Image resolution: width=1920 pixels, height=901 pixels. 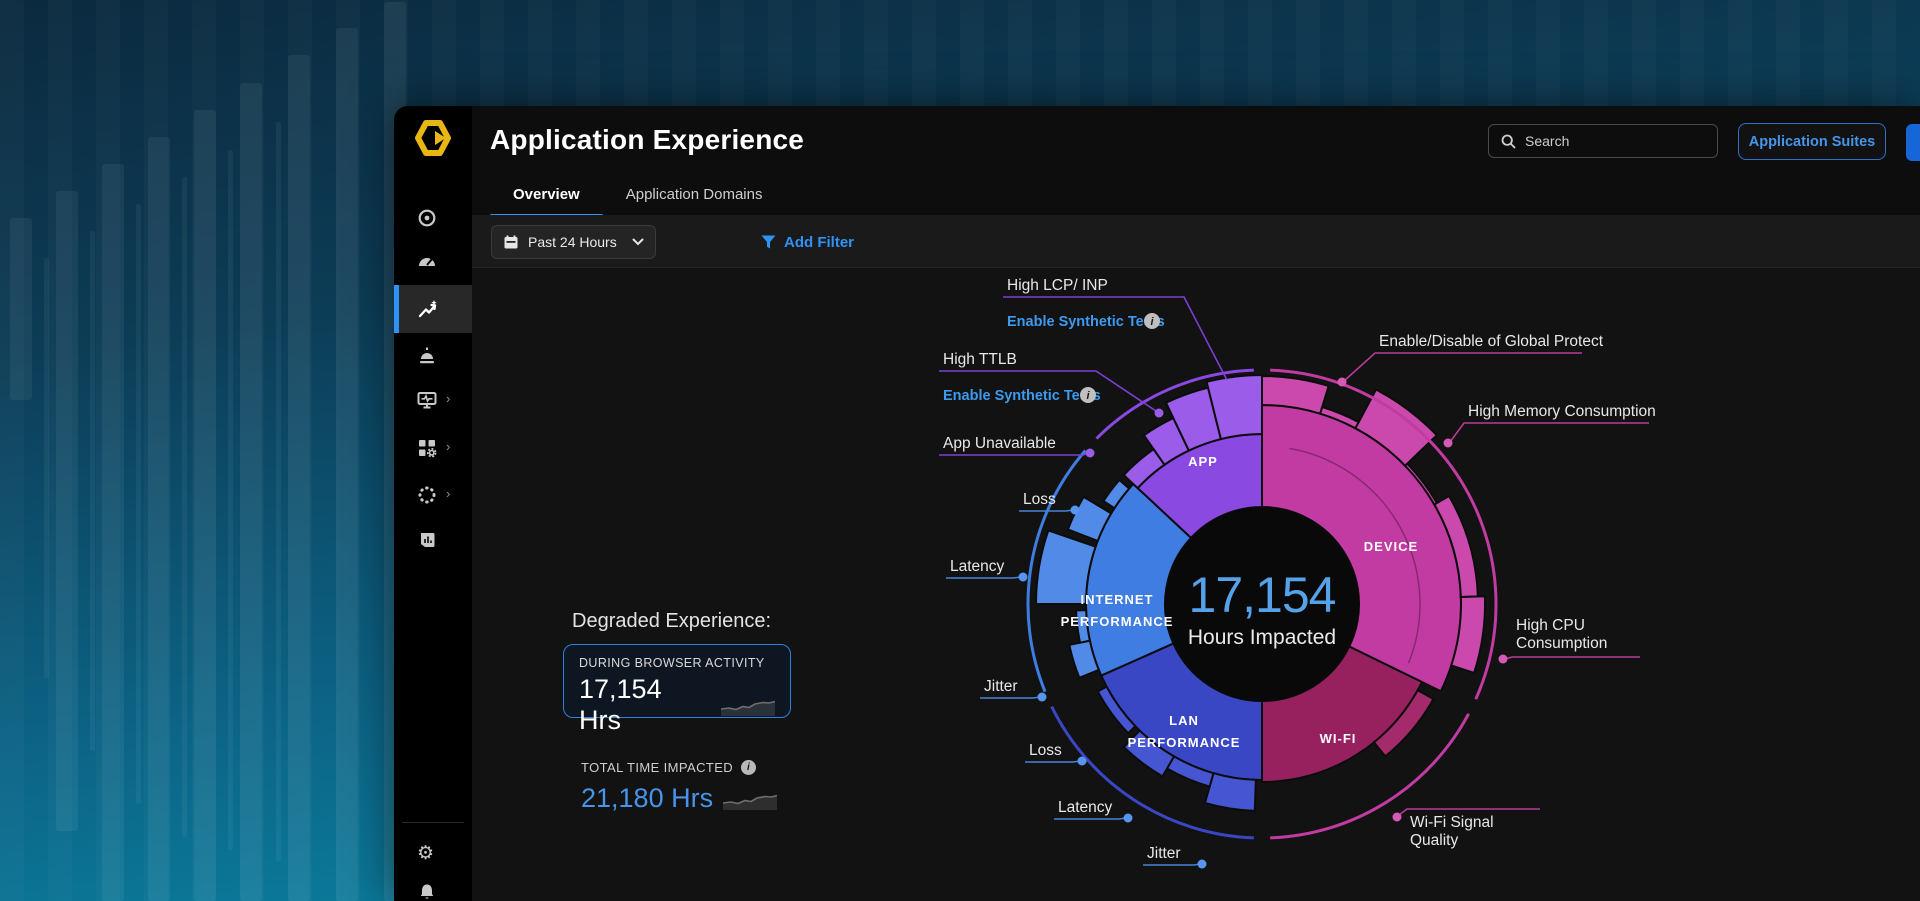 I want to click on application-suites-label: Application Suites, so click(x=1812, y=141).